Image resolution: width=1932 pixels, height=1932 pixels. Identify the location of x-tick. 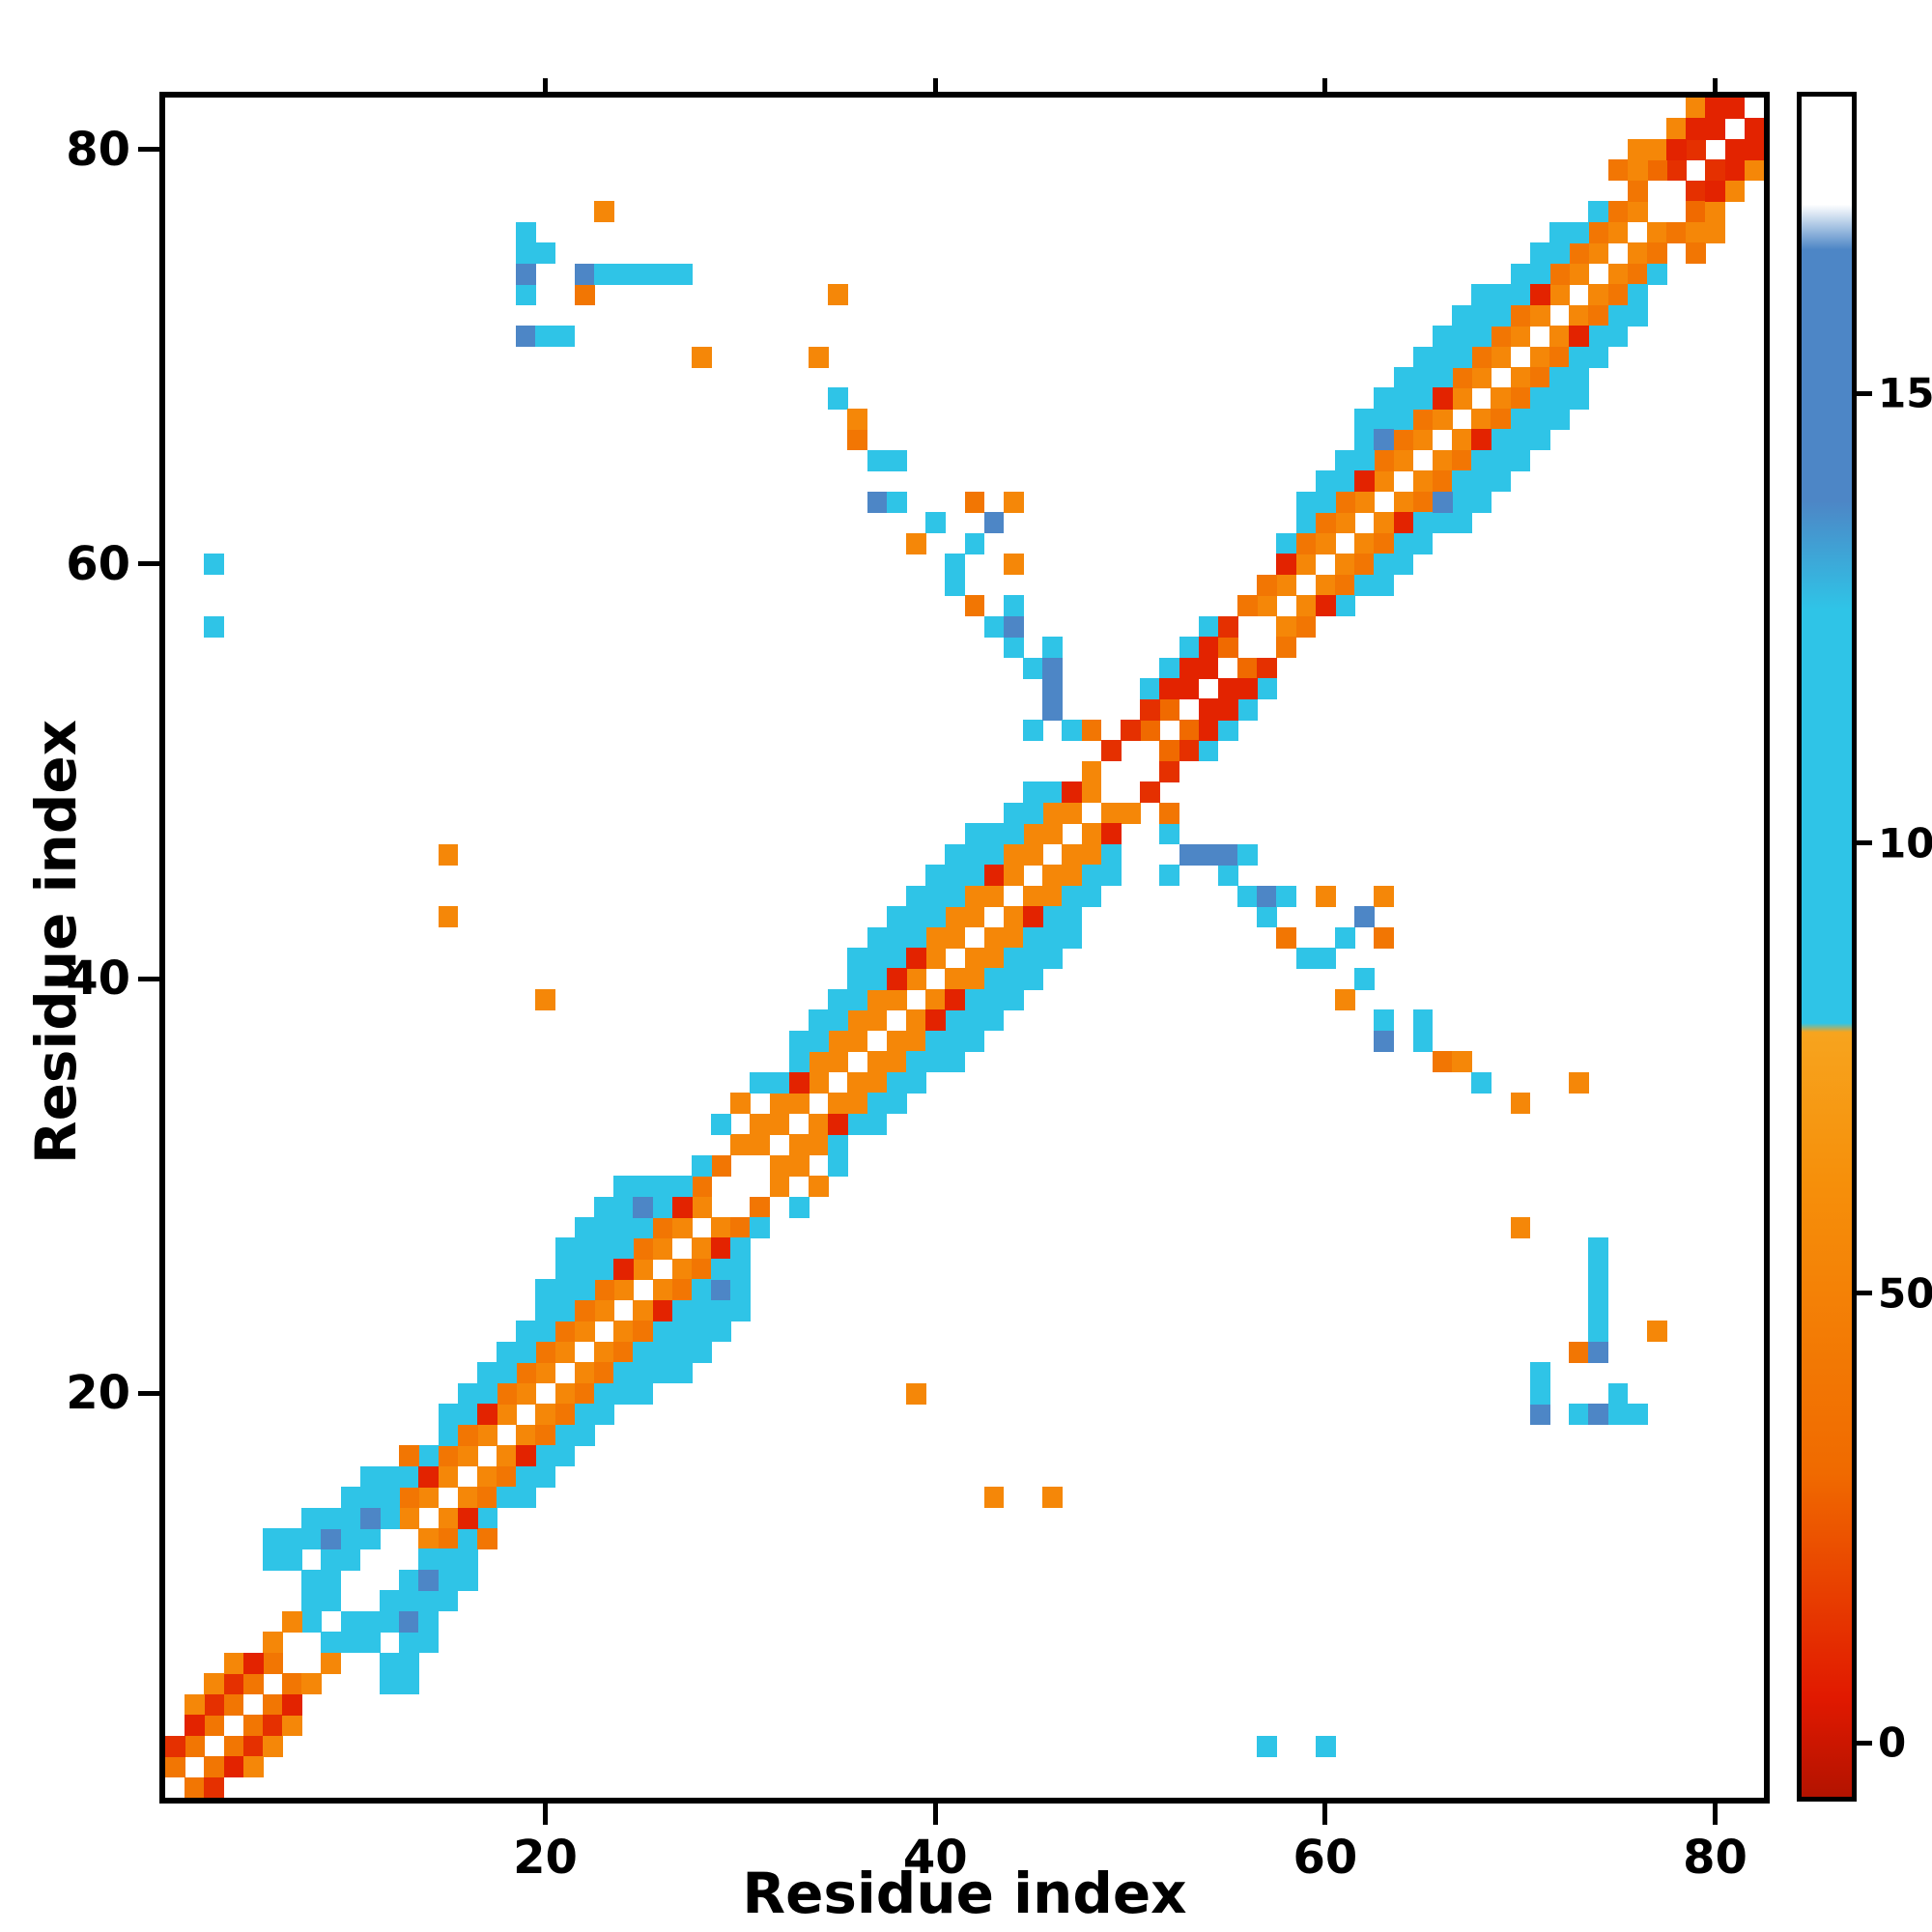
(935, 1814).